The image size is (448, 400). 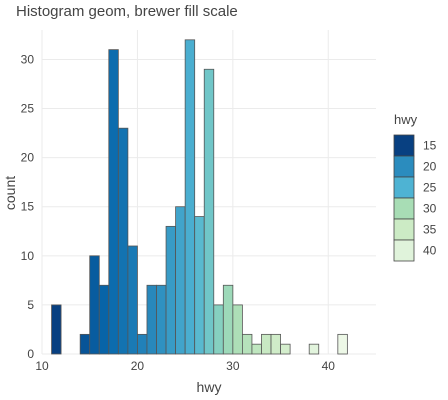 I want to click on y-tick-label: 5, so click(x=30, y=305).